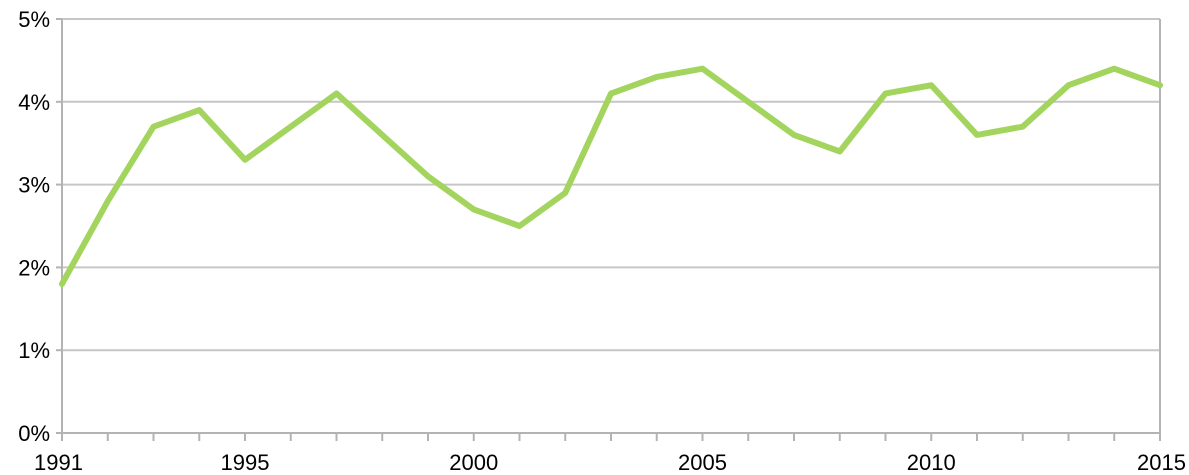 The image size is (1189, 475). Describe the element at coordinates (34, 267) in the screenshot. I see `y-tick-label: 2%` at that location.